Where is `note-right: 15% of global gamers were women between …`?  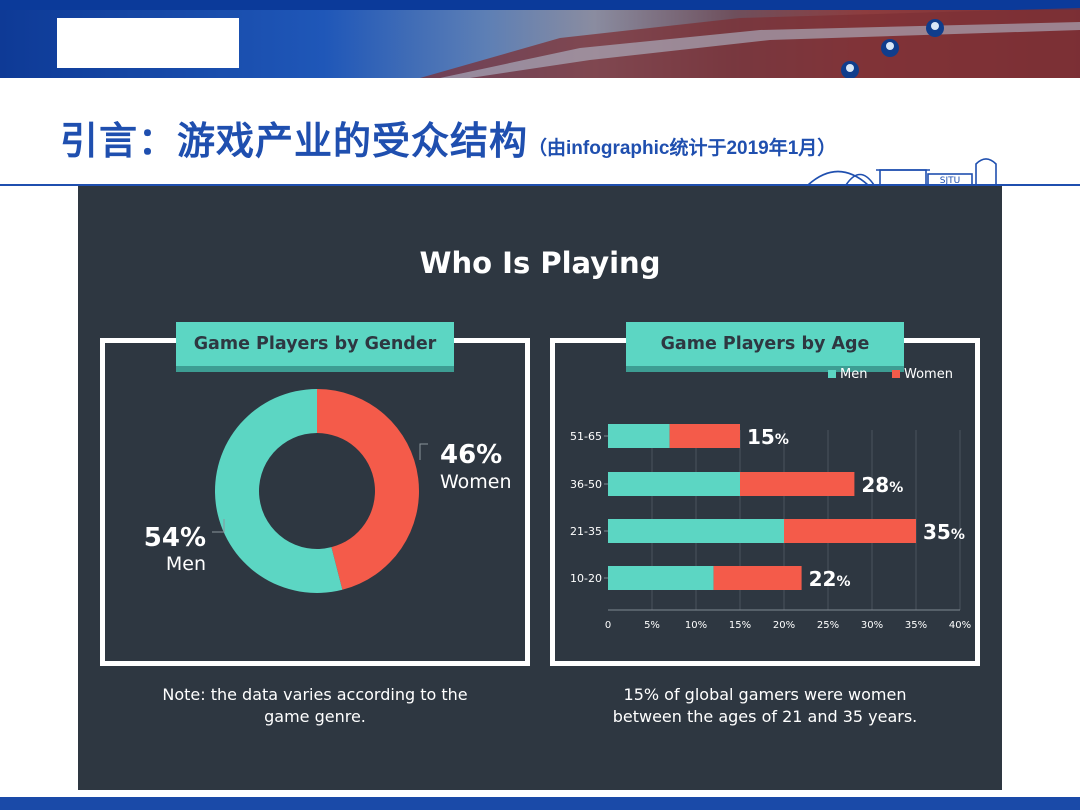 note-right: 15% of global gamers were women between … is located at coordinates (765, 705).